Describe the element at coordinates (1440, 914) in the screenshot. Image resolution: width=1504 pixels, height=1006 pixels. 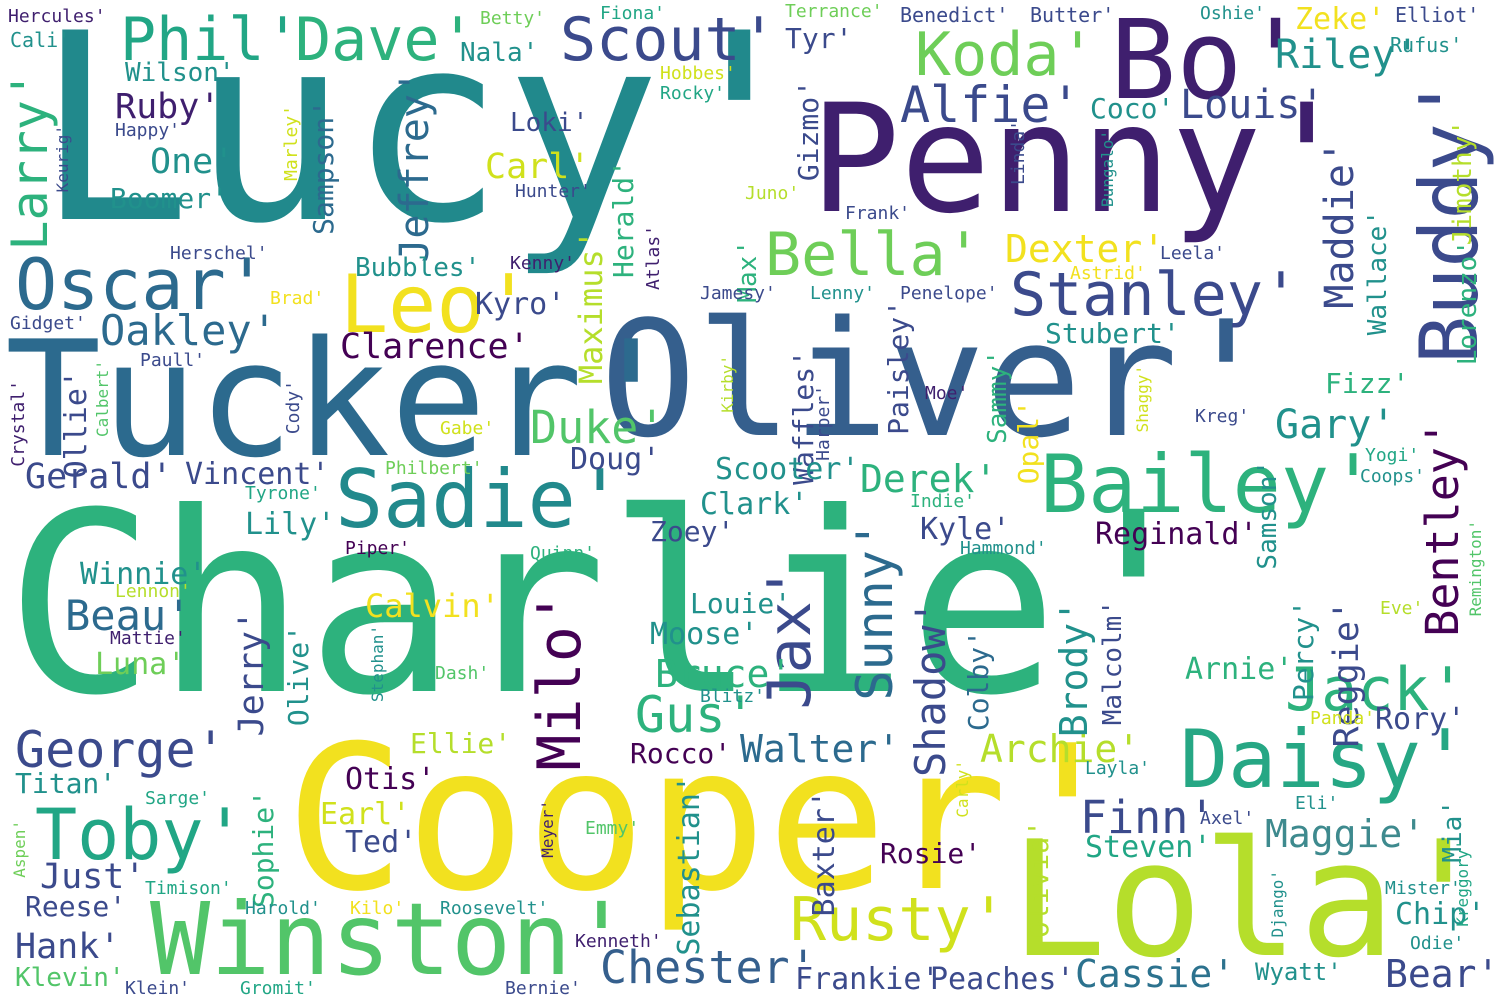
I see `word-chip: Chip'` at that location.